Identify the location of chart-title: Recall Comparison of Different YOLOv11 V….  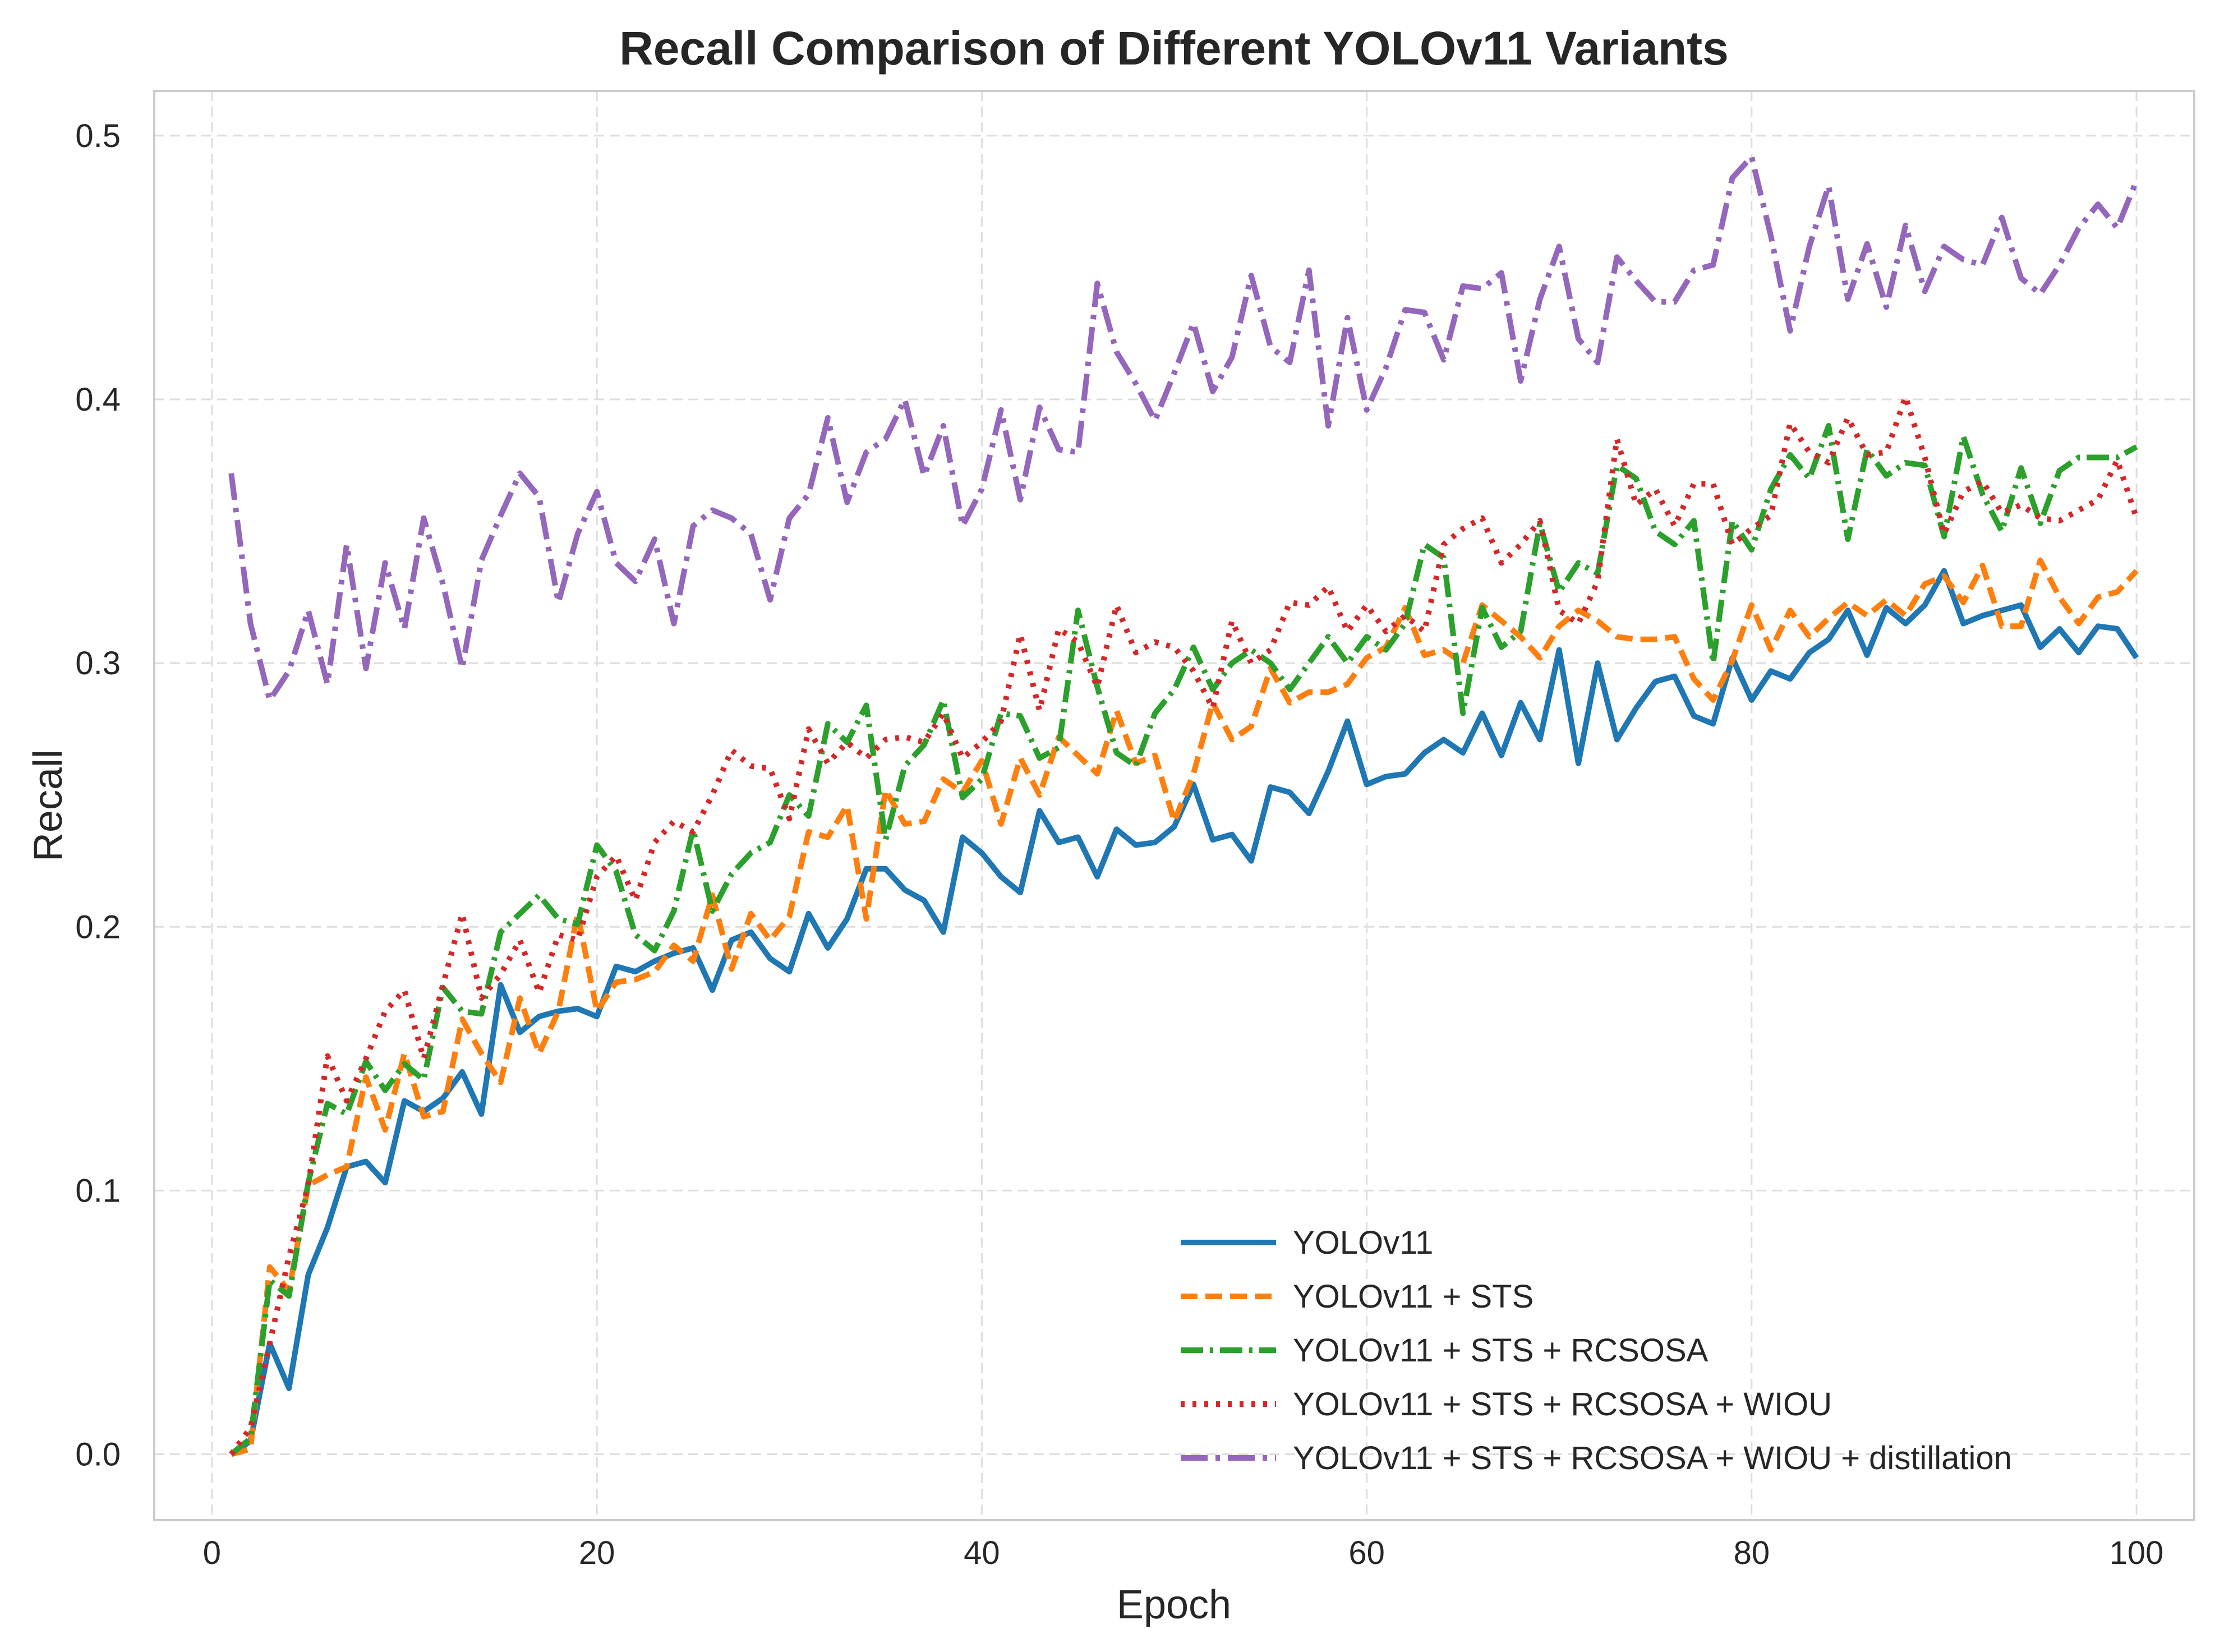
(1174, 48).